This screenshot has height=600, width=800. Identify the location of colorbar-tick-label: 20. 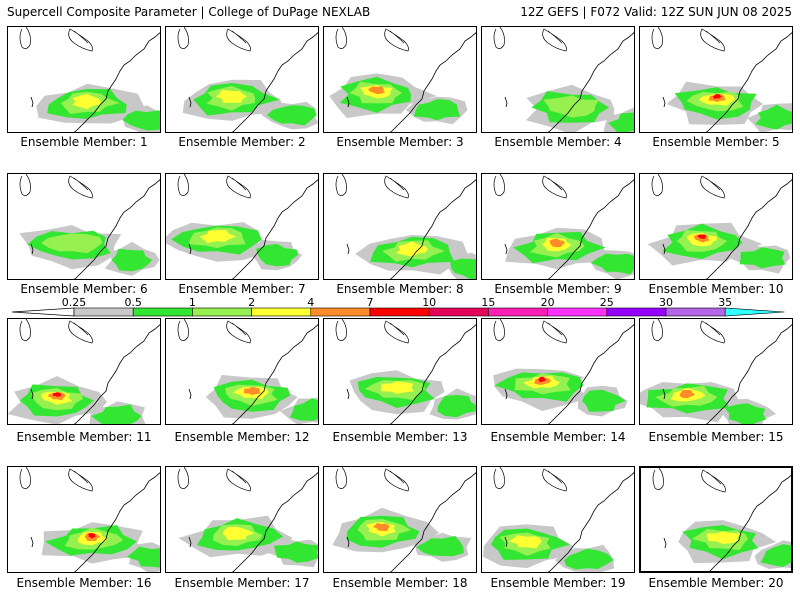
(548, 302).